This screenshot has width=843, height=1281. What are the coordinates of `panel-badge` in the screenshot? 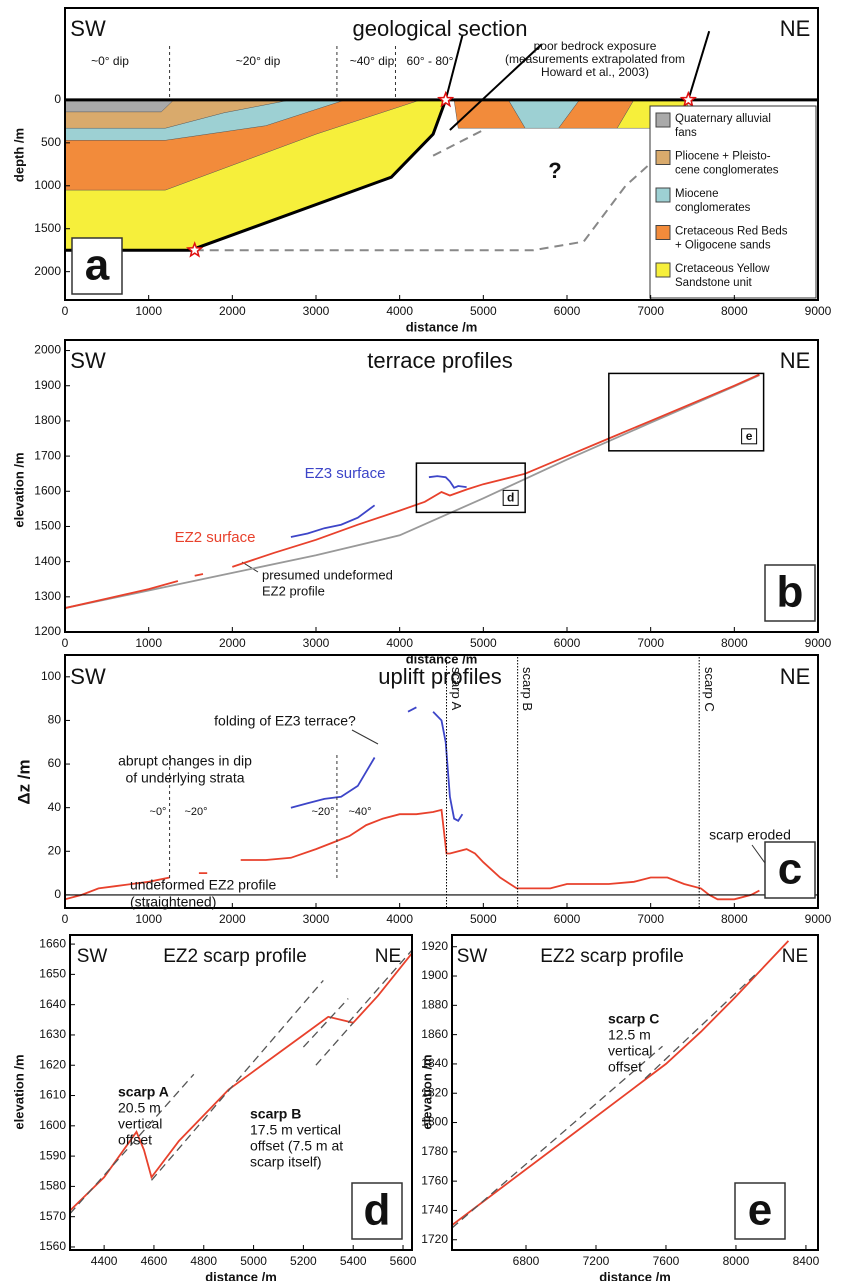 It's located at (790, 870).